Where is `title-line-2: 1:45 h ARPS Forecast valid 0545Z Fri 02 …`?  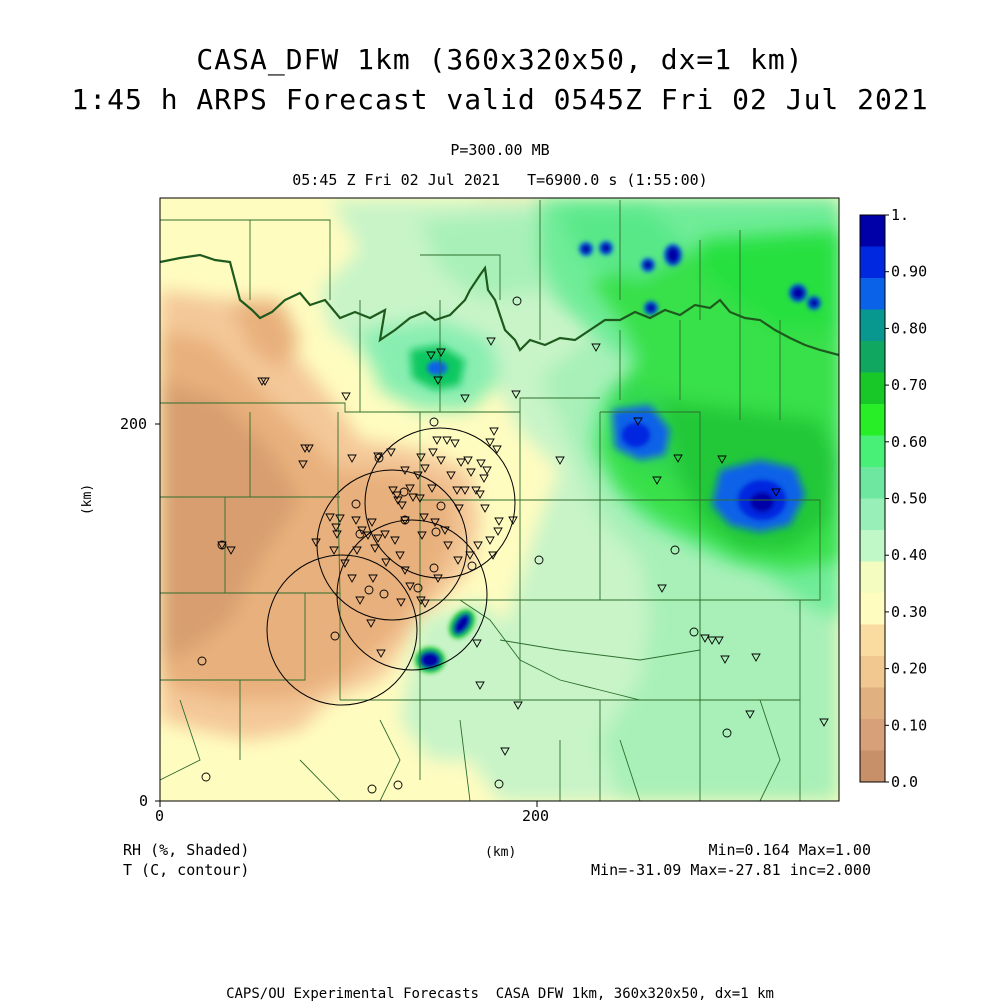
title-line-2: 1:45 h ARPS Forecast valid 0545Z Fri 02 … is located at coordinates (500, 99).